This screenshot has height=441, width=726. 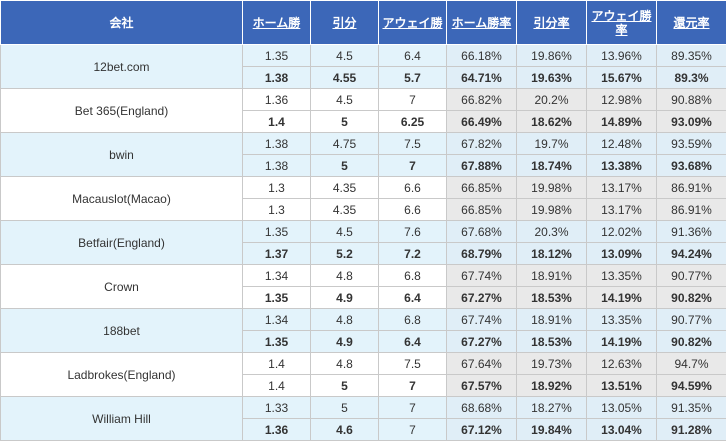 I want to click on live-away-rate-cell: 13.38%, so click(x=621, y=165).